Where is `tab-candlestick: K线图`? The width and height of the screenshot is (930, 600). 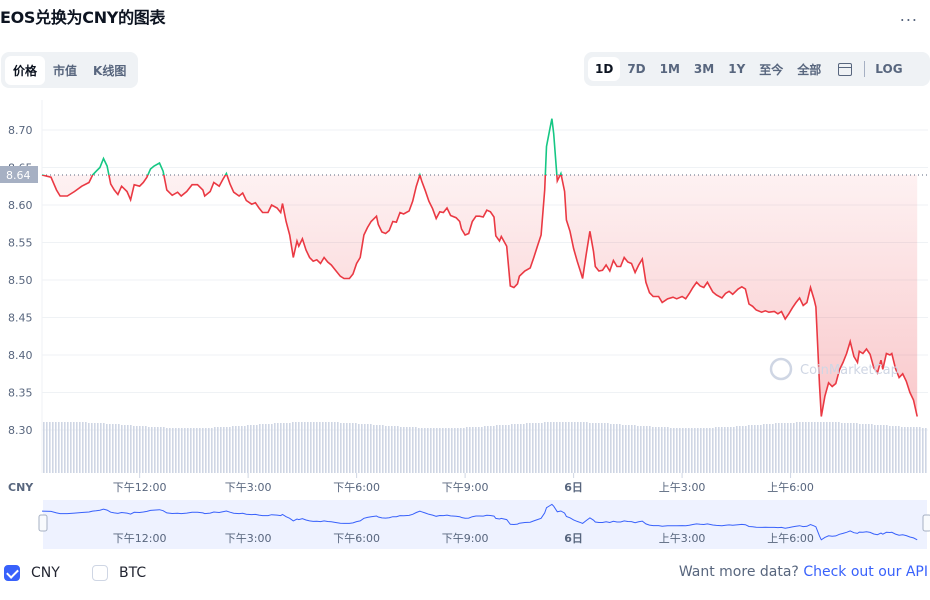
tab-candlestick: K线图 is located at coordinates (110, 70).